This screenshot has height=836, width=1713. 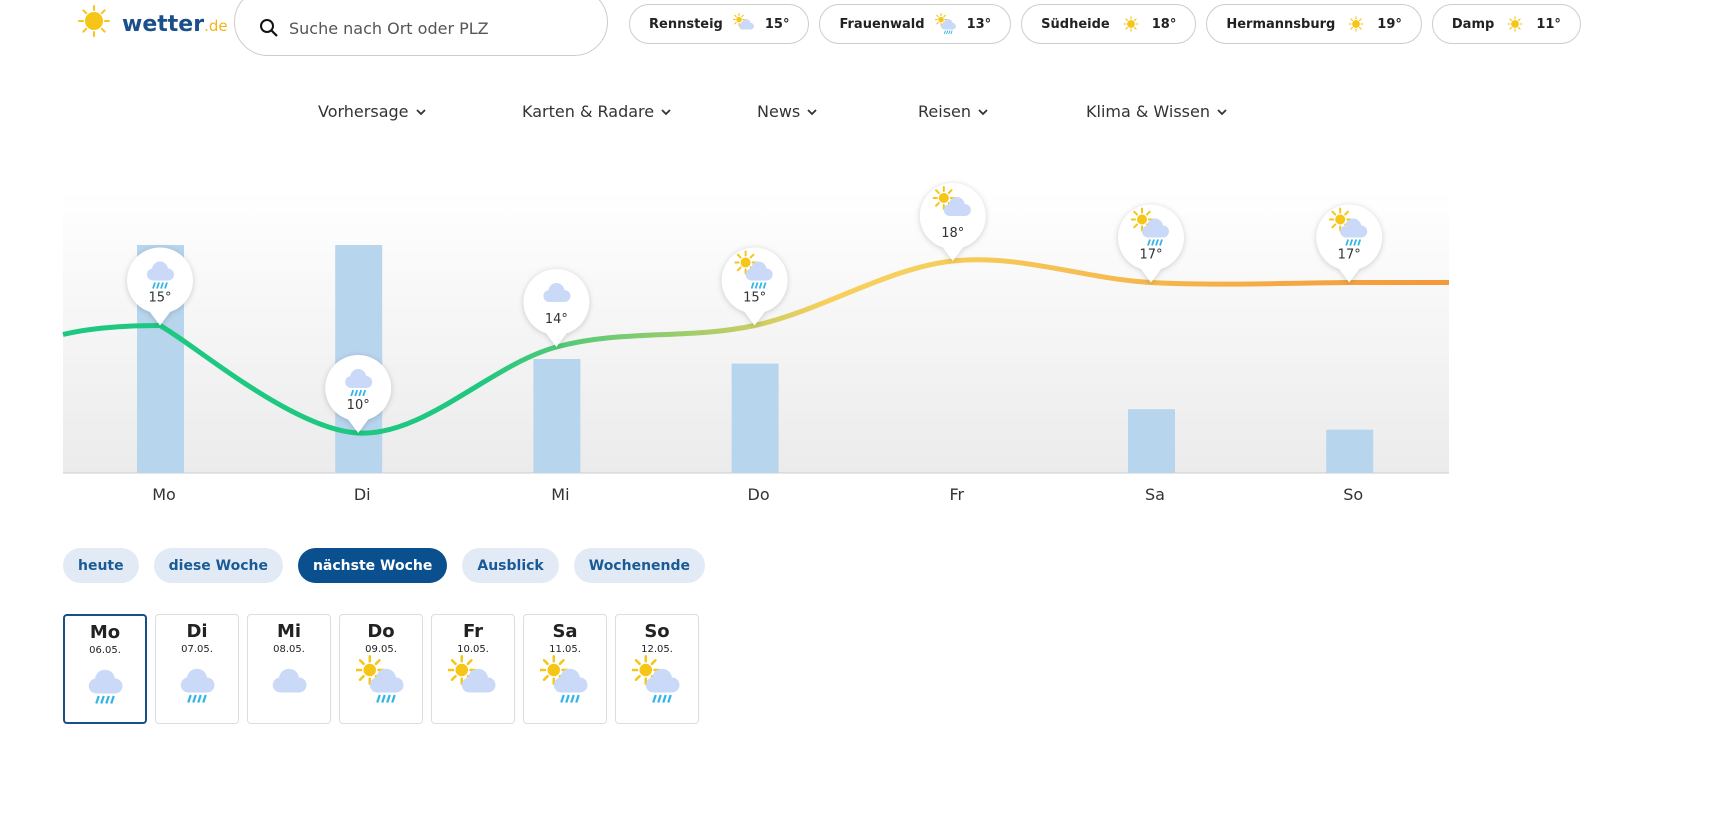 I want to click on tile-day: Mo, so click(x=105, y=632).